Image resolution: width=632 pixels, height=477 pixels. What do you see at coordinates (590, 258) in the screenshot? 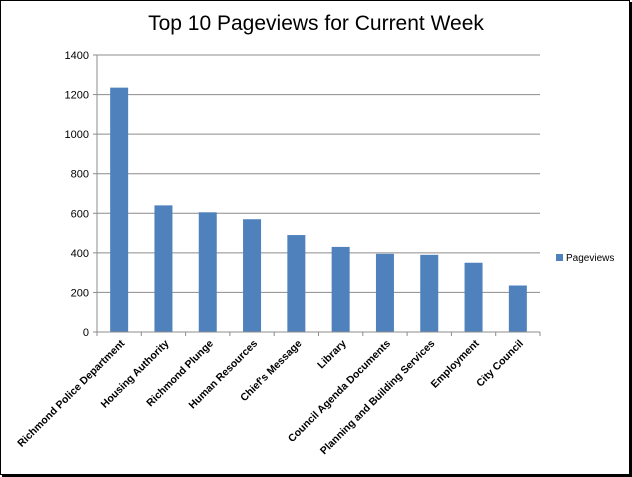
I see `legend-label: Pageviews` at bounding box center [590, 258].